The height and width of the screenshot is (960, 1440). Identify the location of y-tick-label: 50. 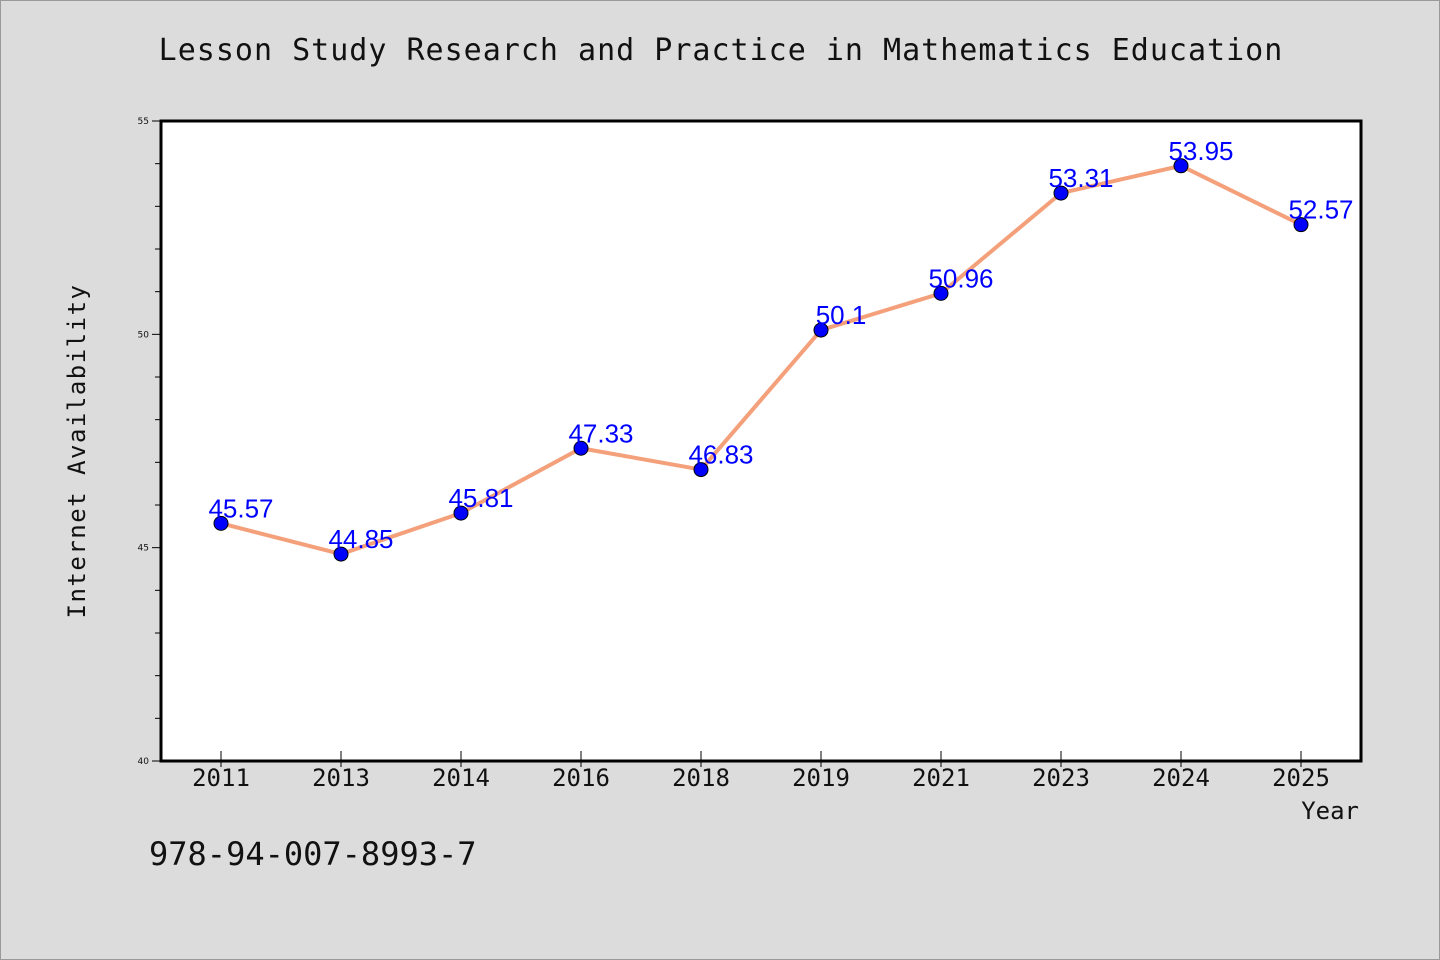
(144, 335).